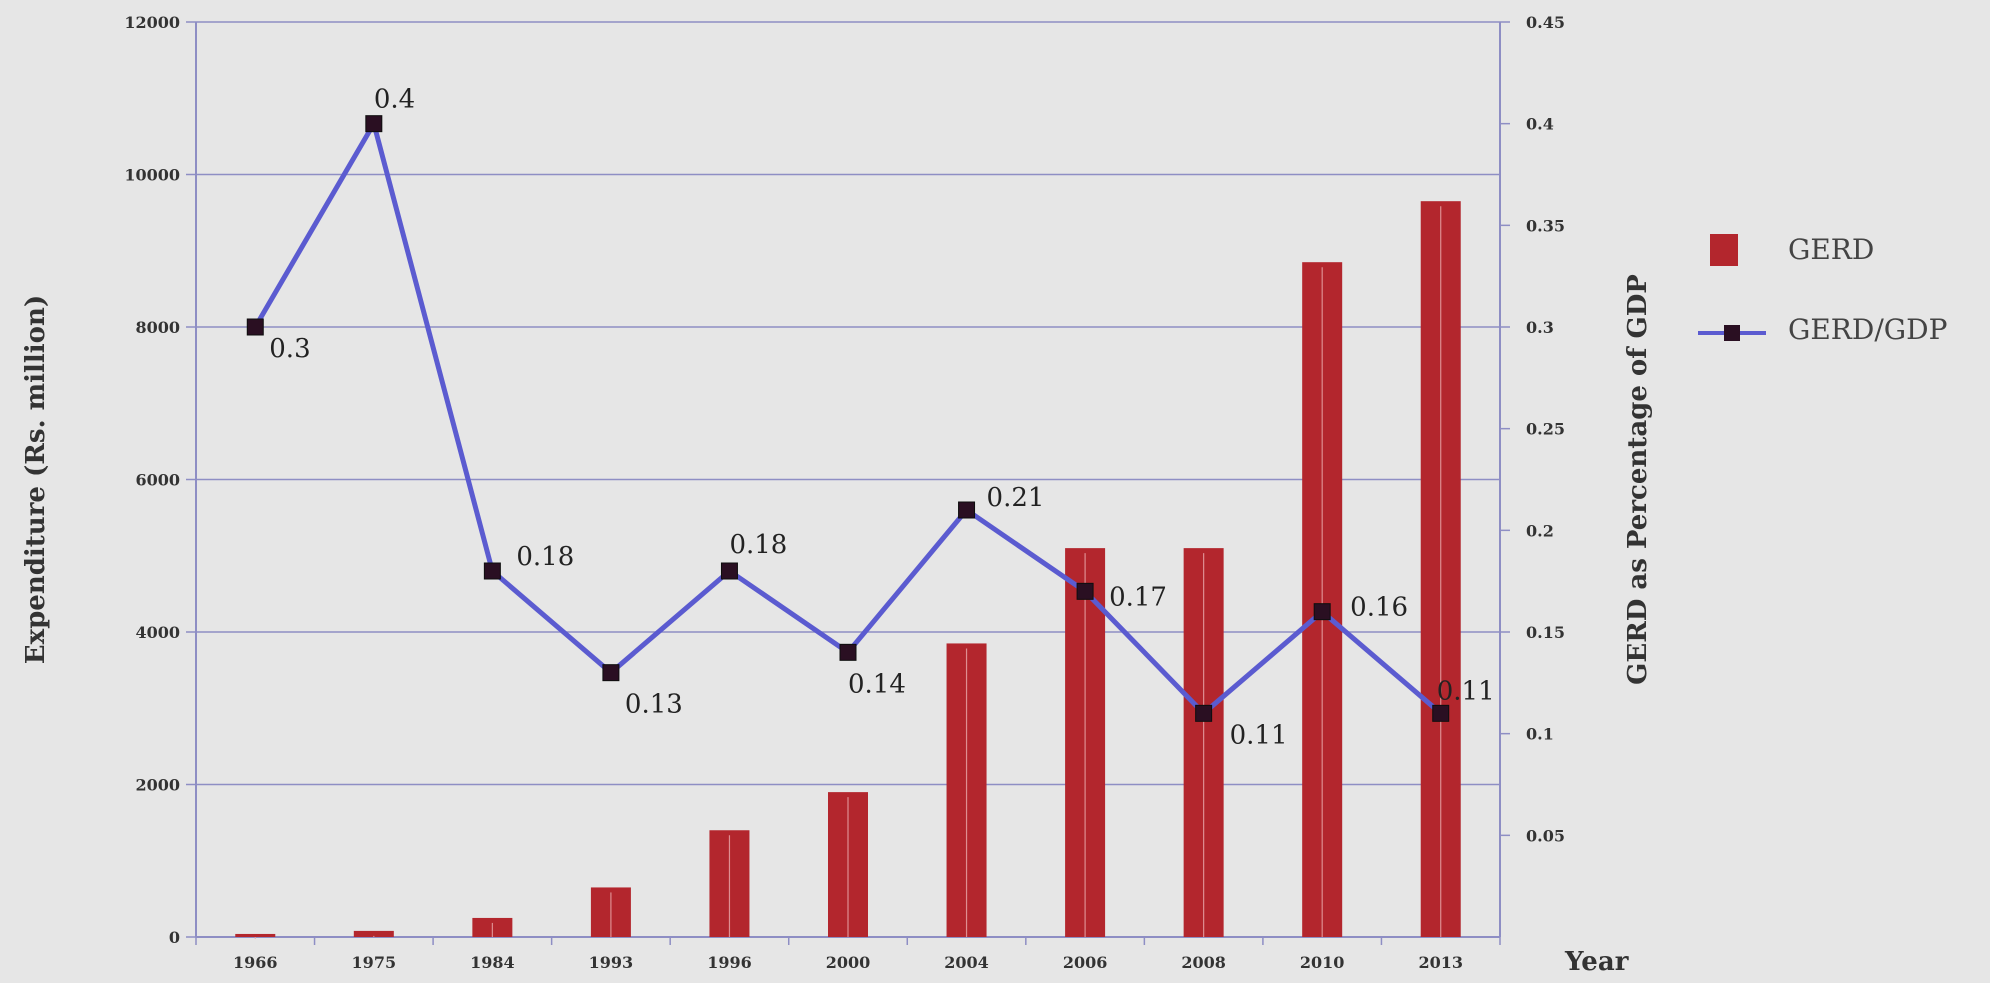  Describe the element at coordinates (374, 962) in the screenshot. I see `x-tick-label: 1975` at that location.